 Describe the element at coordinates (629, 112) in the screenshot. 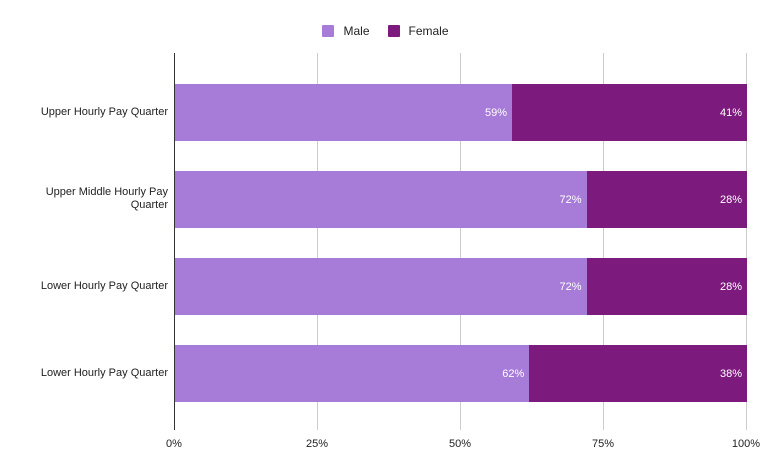

I see `bar-segment-female: 41%` at that location.